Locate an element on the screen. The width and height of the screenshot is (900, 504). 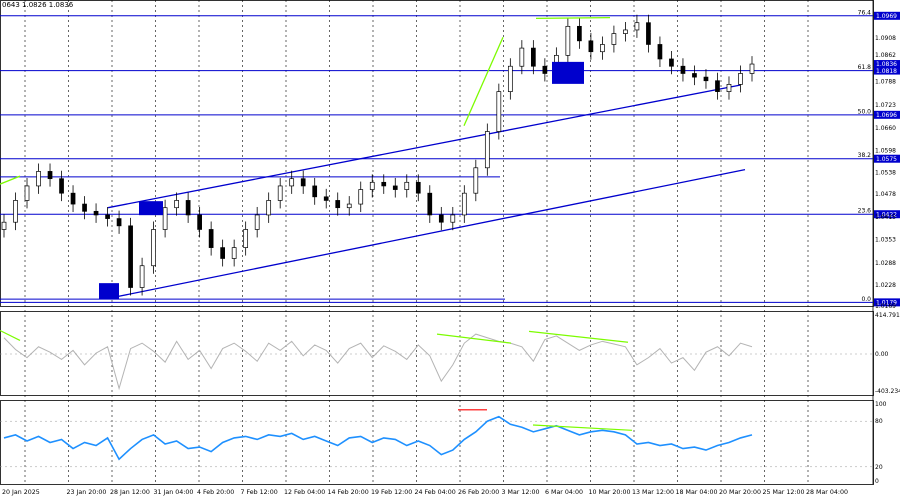
cci-label: 0.00 is located at coordinates (882, 354).